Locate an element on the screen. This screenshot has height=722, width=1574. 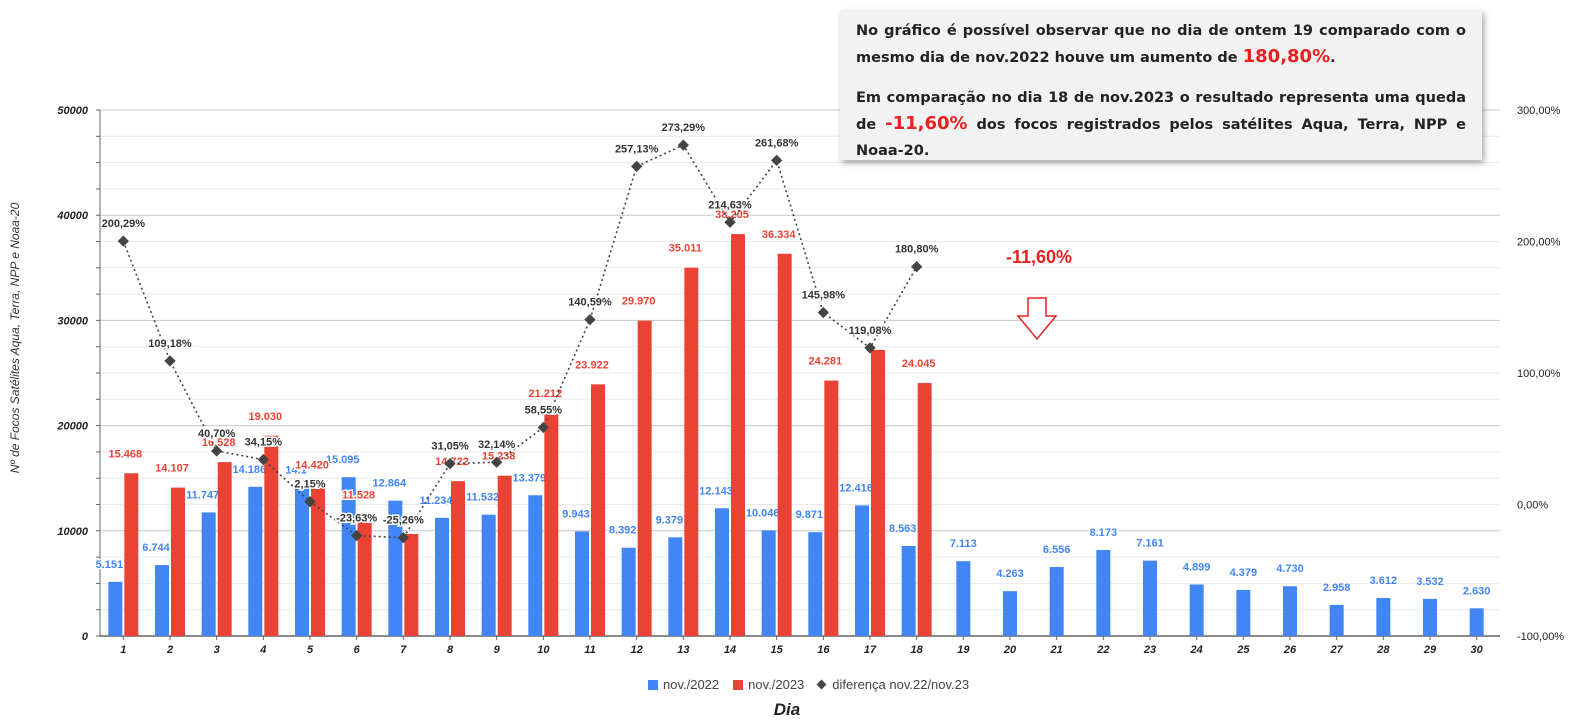
x-tick-label: 20 is located at coordinates (1010, 650).